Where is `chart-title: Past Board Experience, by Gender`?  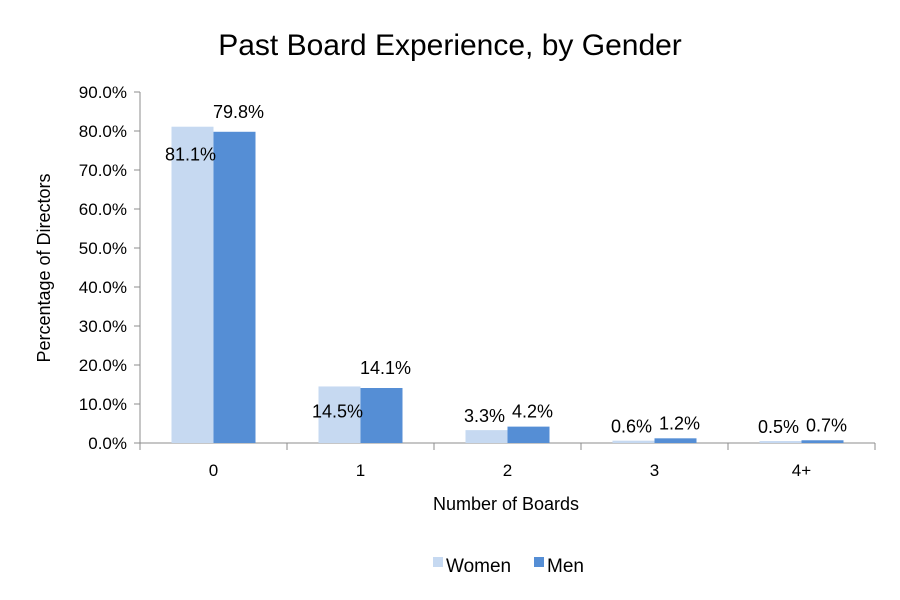
chart-title: Past Board Experience, by Gender is located at coordinates (450, 45).